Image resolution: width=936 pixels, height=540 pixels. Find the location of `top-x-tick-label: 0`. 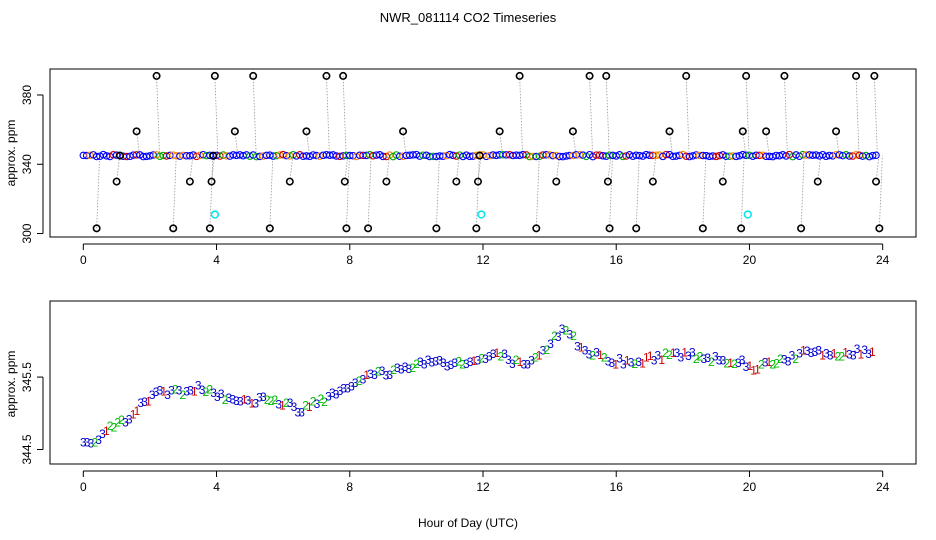

top-x-tick-label: 0 is located at coordinates (83, 260).